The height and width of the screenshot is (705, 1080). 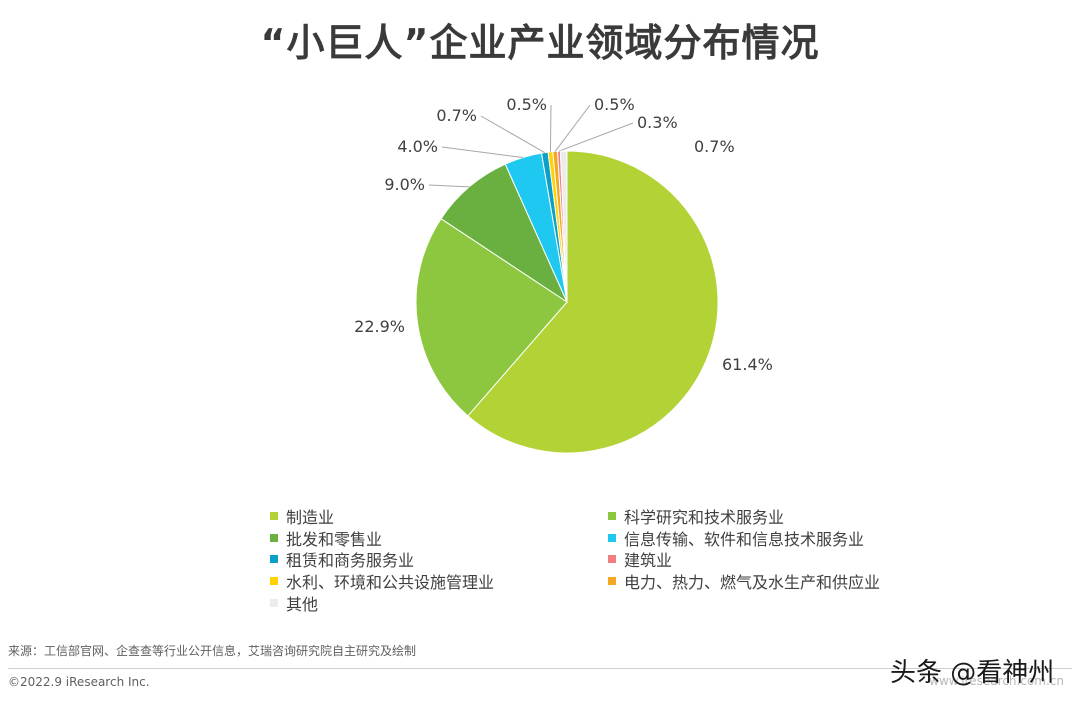 What do you see at coordinates (540, 43) in the screenshot?
I see `chart-title: “小巨人”企业产业领域分布情况` at bounding box center [540, 43].